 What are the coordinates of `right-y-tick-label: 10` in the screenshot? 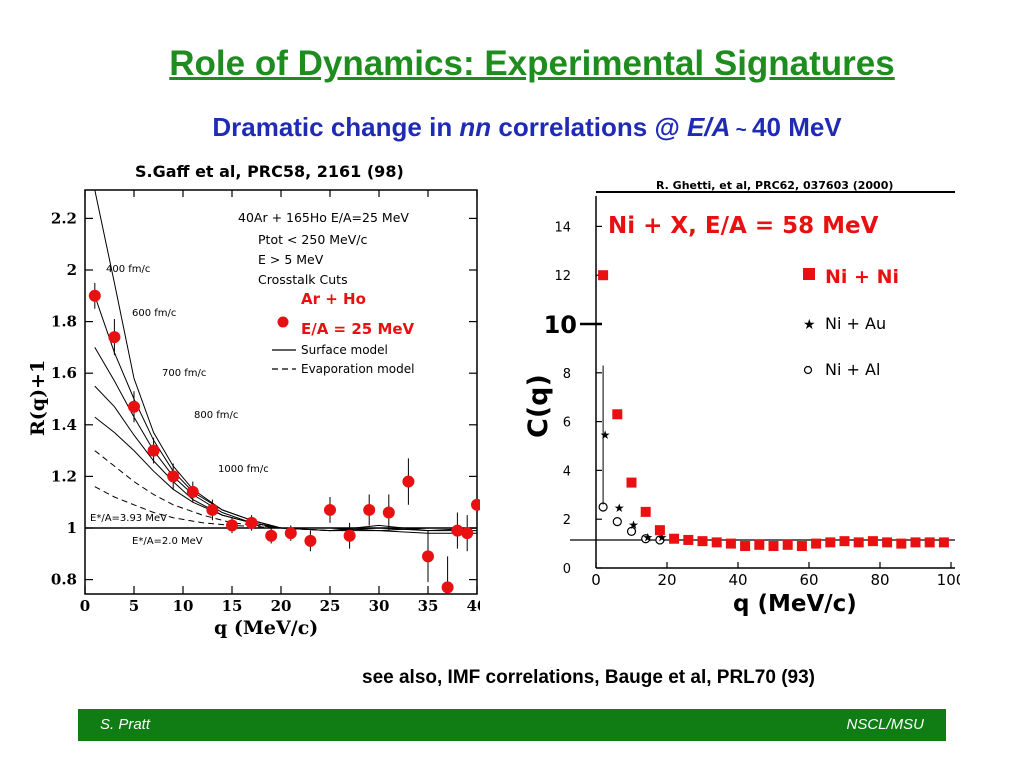 It's located at (560, 325).